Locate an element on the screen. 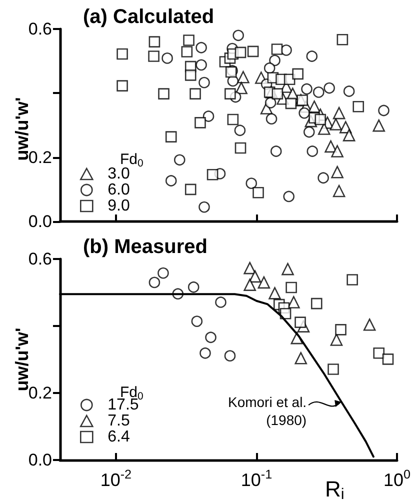 This screenshot has height=501, width=417. y-tick-label: 0.2 is located at coordinates (40, 393).